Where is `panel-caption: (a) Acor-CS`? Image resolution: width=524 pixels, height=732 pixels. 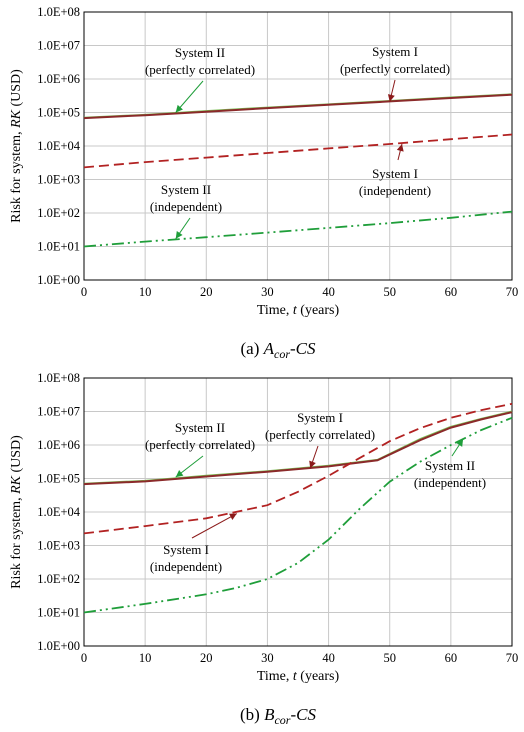 panel-caption: (a) Acor-CS is located at coordinates (278, 350).